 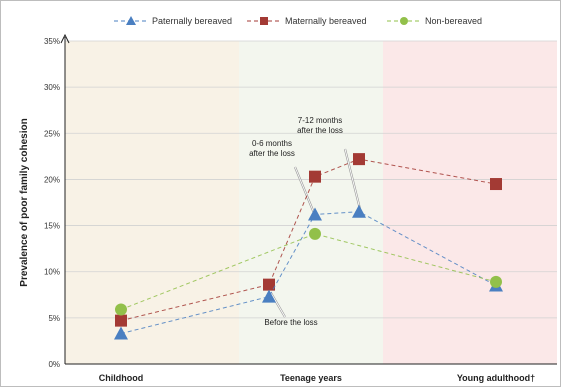 What do you see at coordinates (192, 21) in the screenshot?
I see `legend-label: Paternally bereaved` at bounding box center [192, 21].